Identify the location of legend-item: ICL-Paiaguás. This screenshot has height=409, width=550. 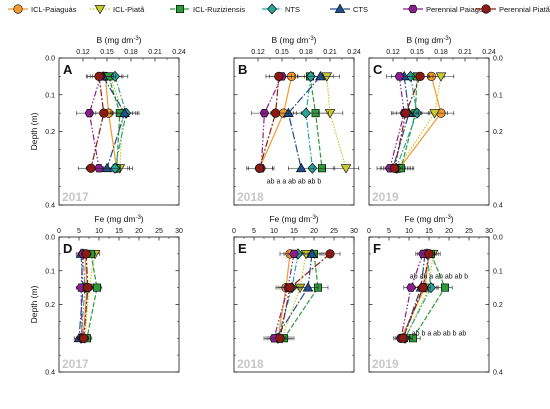
(42, 9).